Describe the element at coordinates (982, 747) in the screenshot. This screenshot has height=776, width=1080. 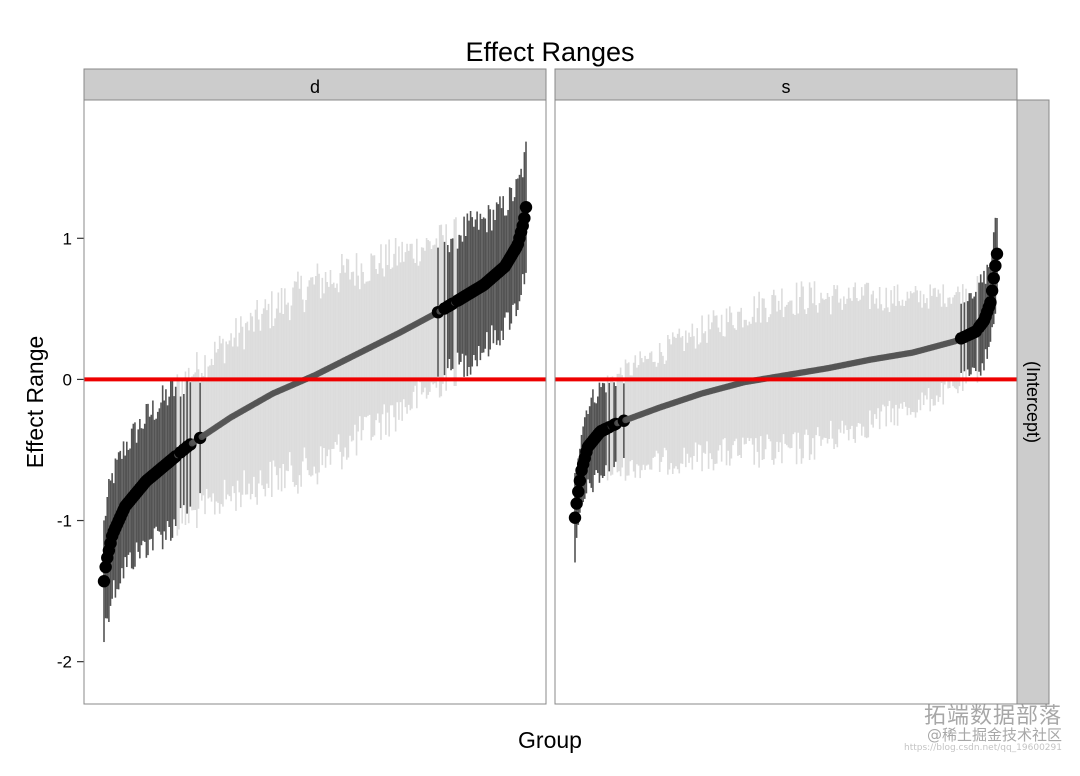
I see `watermark-url: https://blog.csdn.net/qq_19600291` at that location.